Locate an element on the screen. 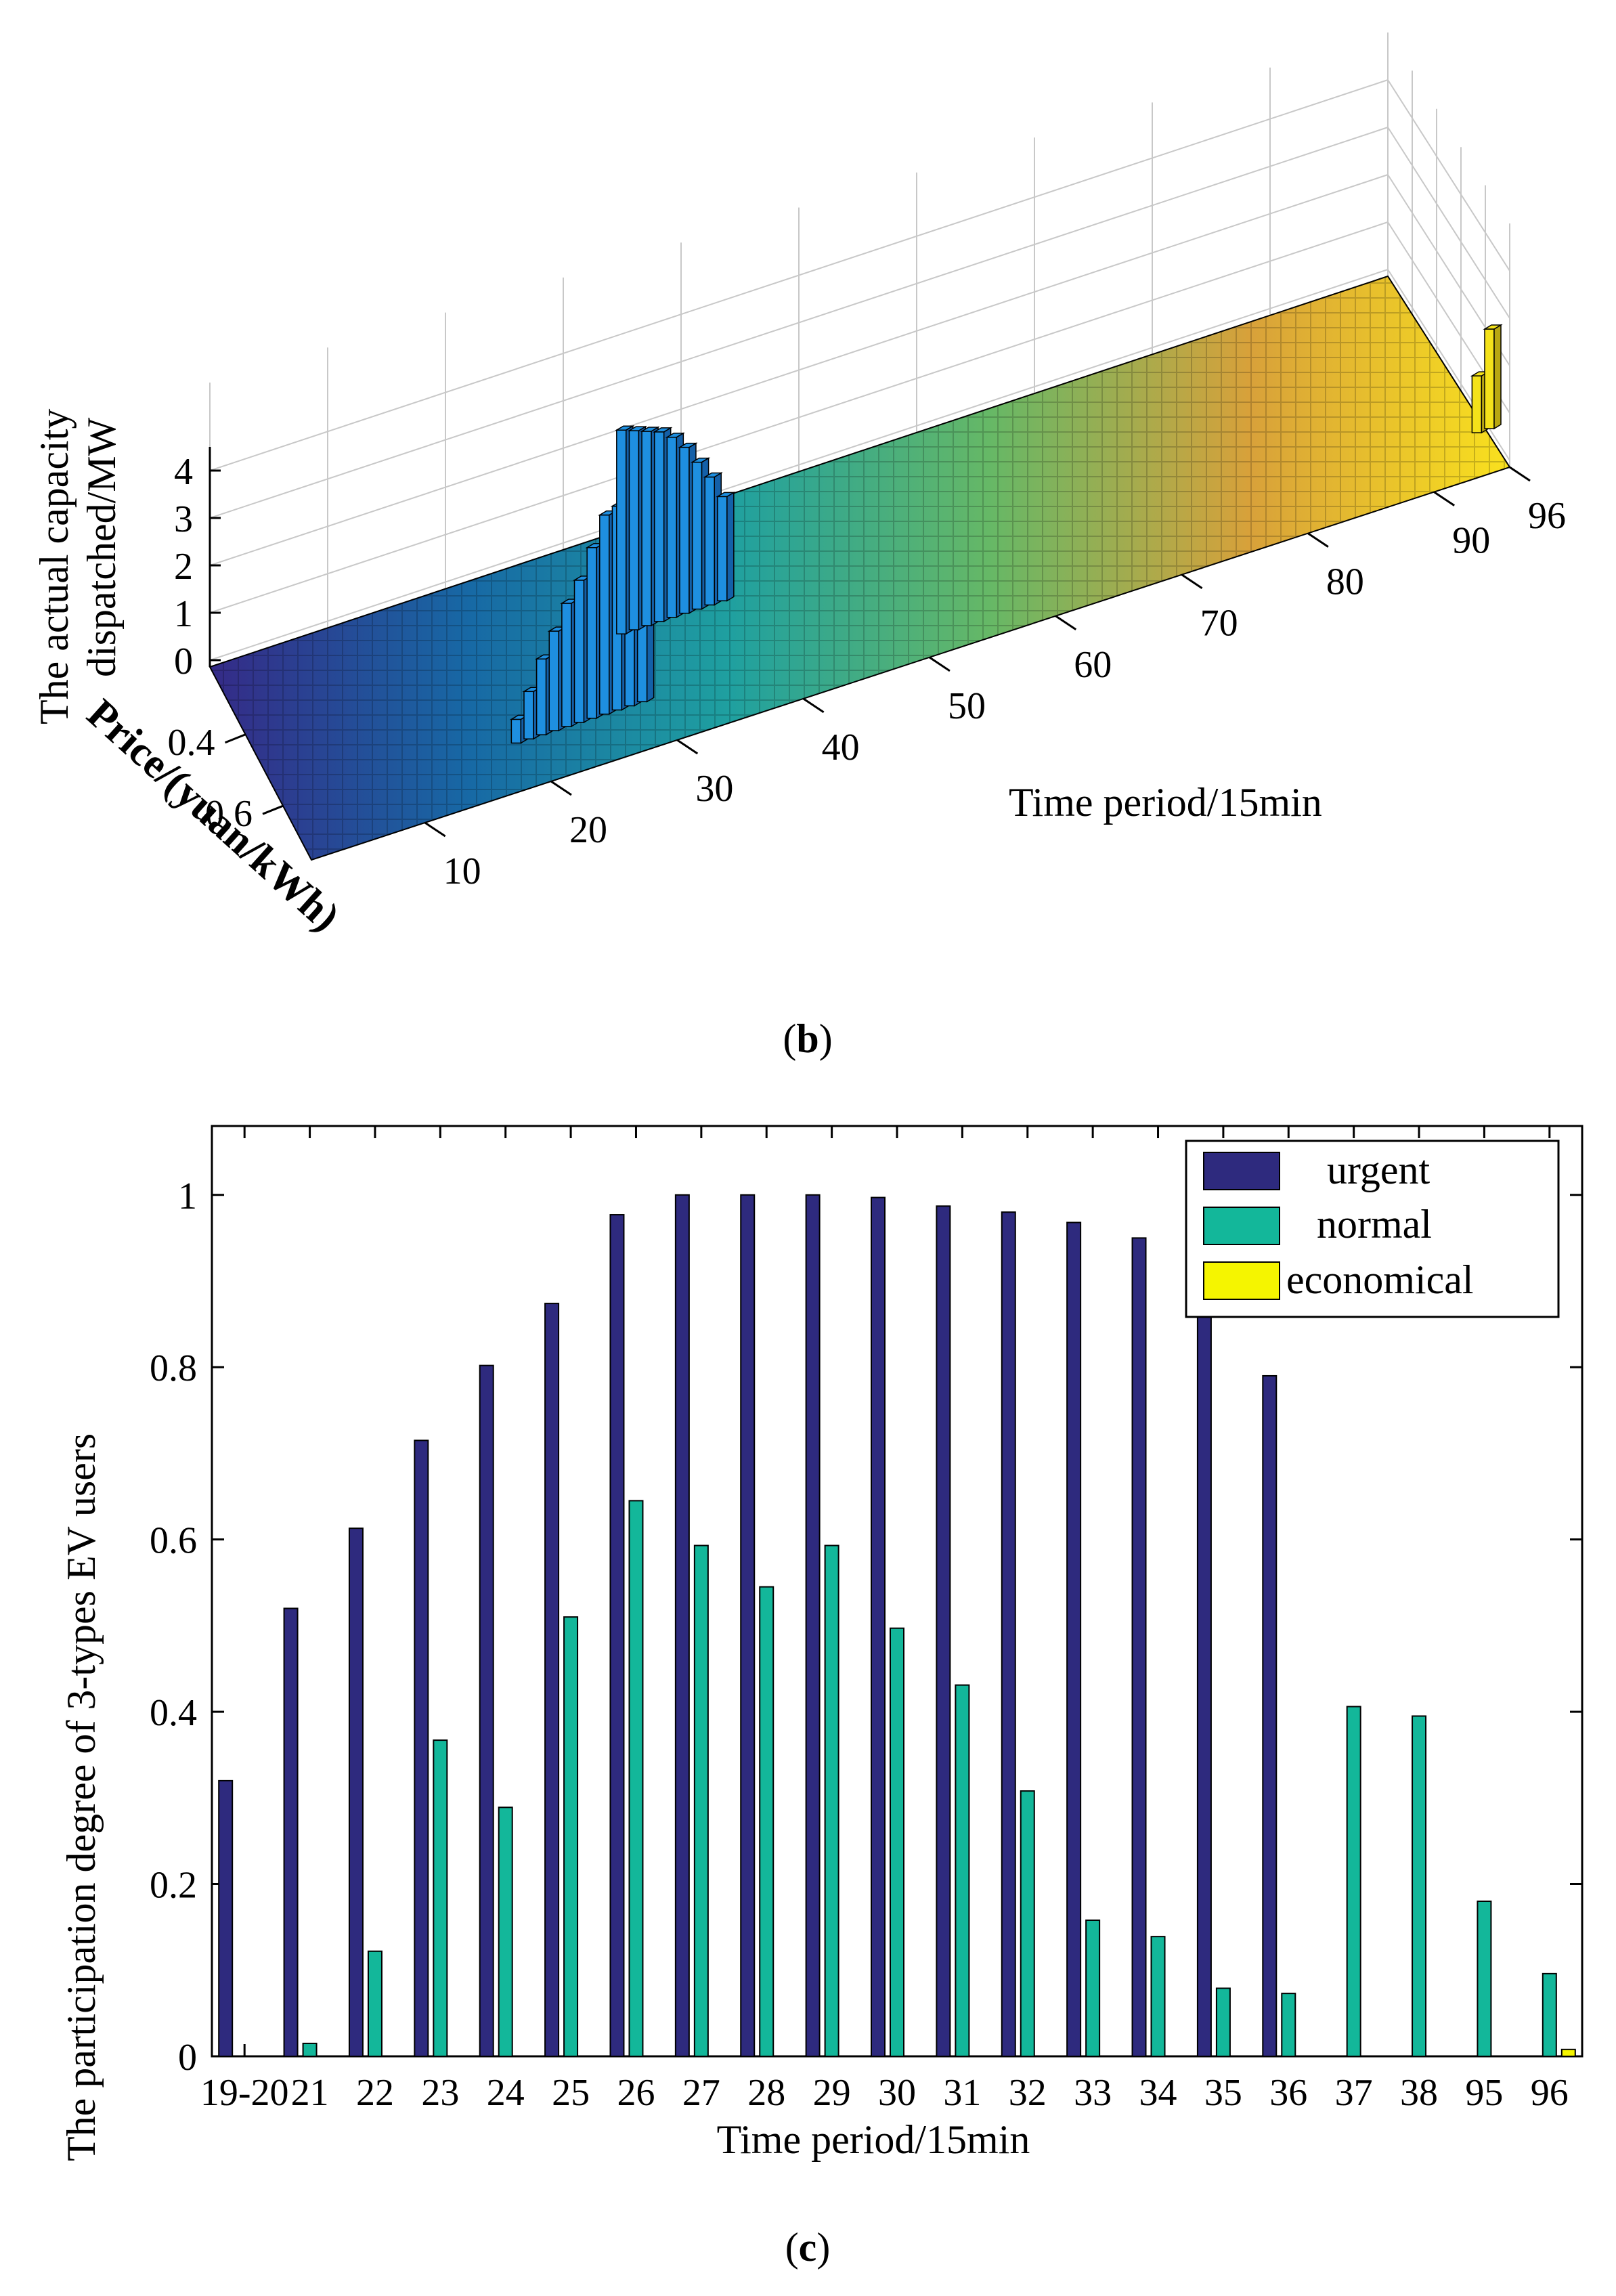 This screenshot has width=1616, height=2296. legend-swatch-normal is located at coordinates (1241, 1226).